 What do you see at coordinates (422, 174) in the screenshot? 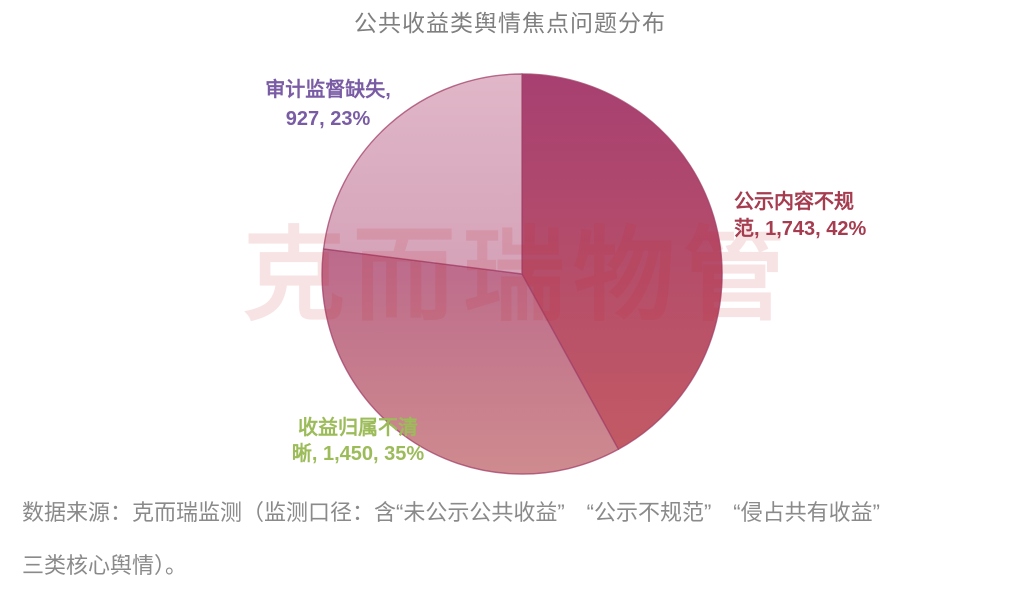
I see `pie-slice-audit` at bounding box center [422, 174].